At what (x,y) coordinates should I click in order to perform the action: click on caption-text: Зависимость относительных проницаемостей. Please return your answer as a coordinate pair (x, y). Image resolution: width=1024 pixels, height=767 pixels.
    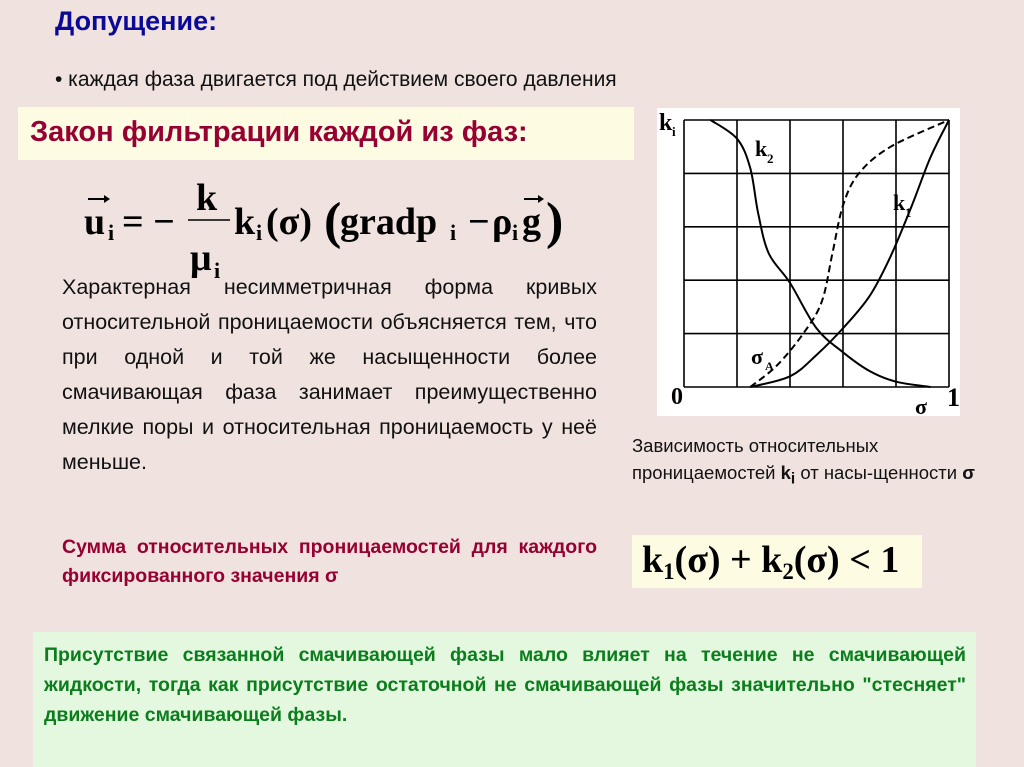
    Looking at the image, I should click on (755, 459).